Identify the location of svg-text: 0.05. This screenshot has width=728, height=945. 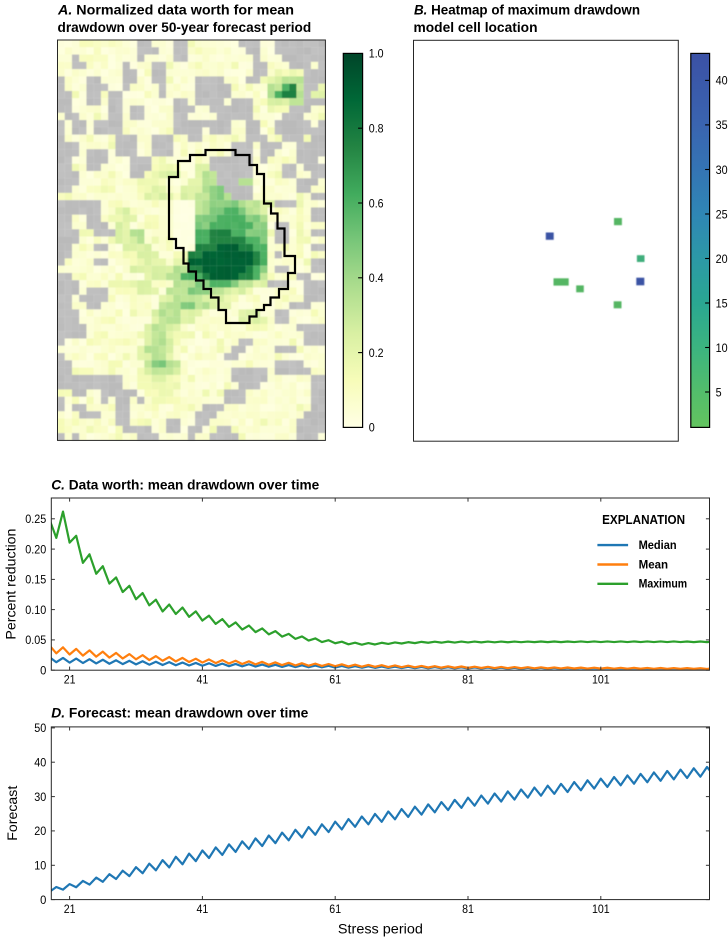
(35, 640).